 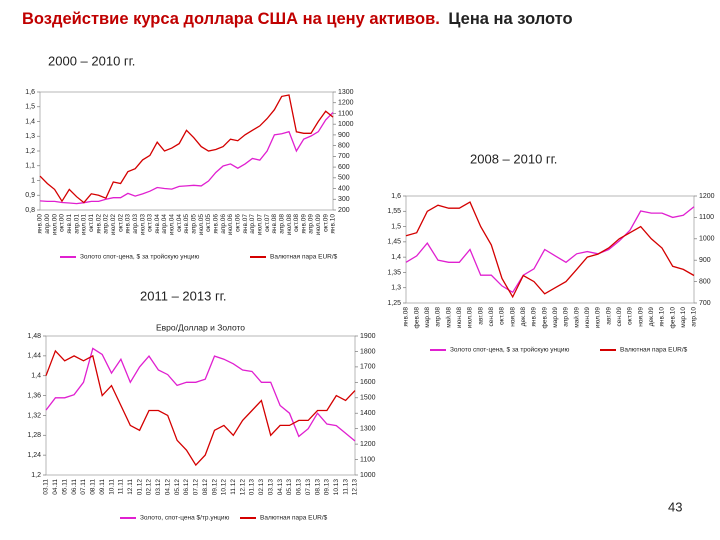 I want to click on y2-tick-label: 1500, so click(x=368, y=398).